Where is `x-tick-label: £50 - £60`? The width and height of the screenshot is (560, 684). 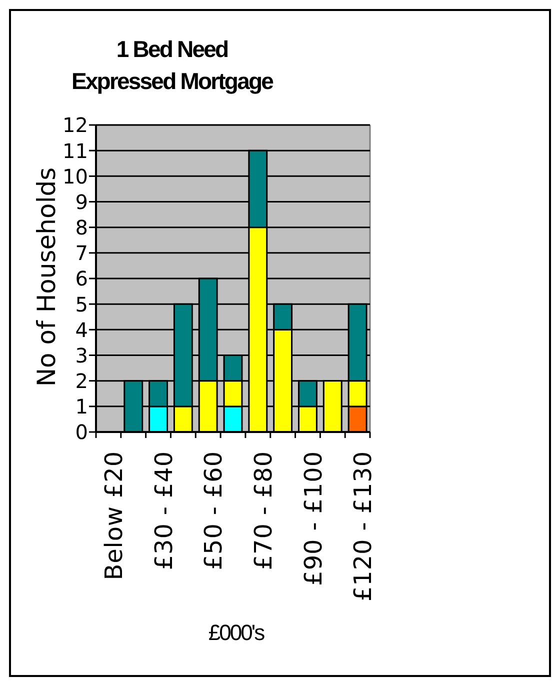 x-tick-label: £50 - £60 is located at coordinates (214, 510).